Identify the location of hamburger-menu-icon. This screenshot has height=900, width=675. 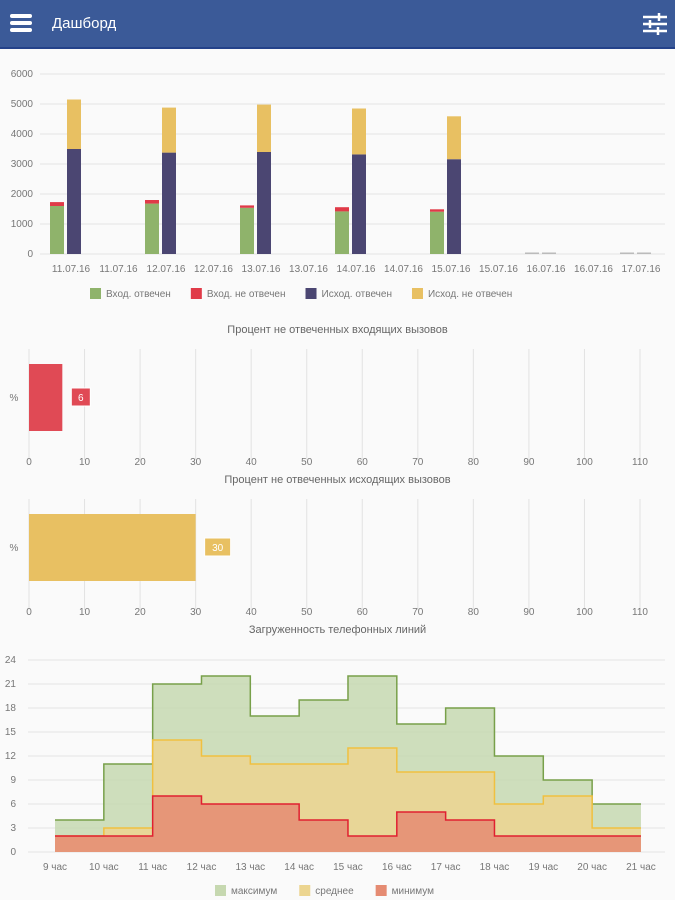
(21, 23).